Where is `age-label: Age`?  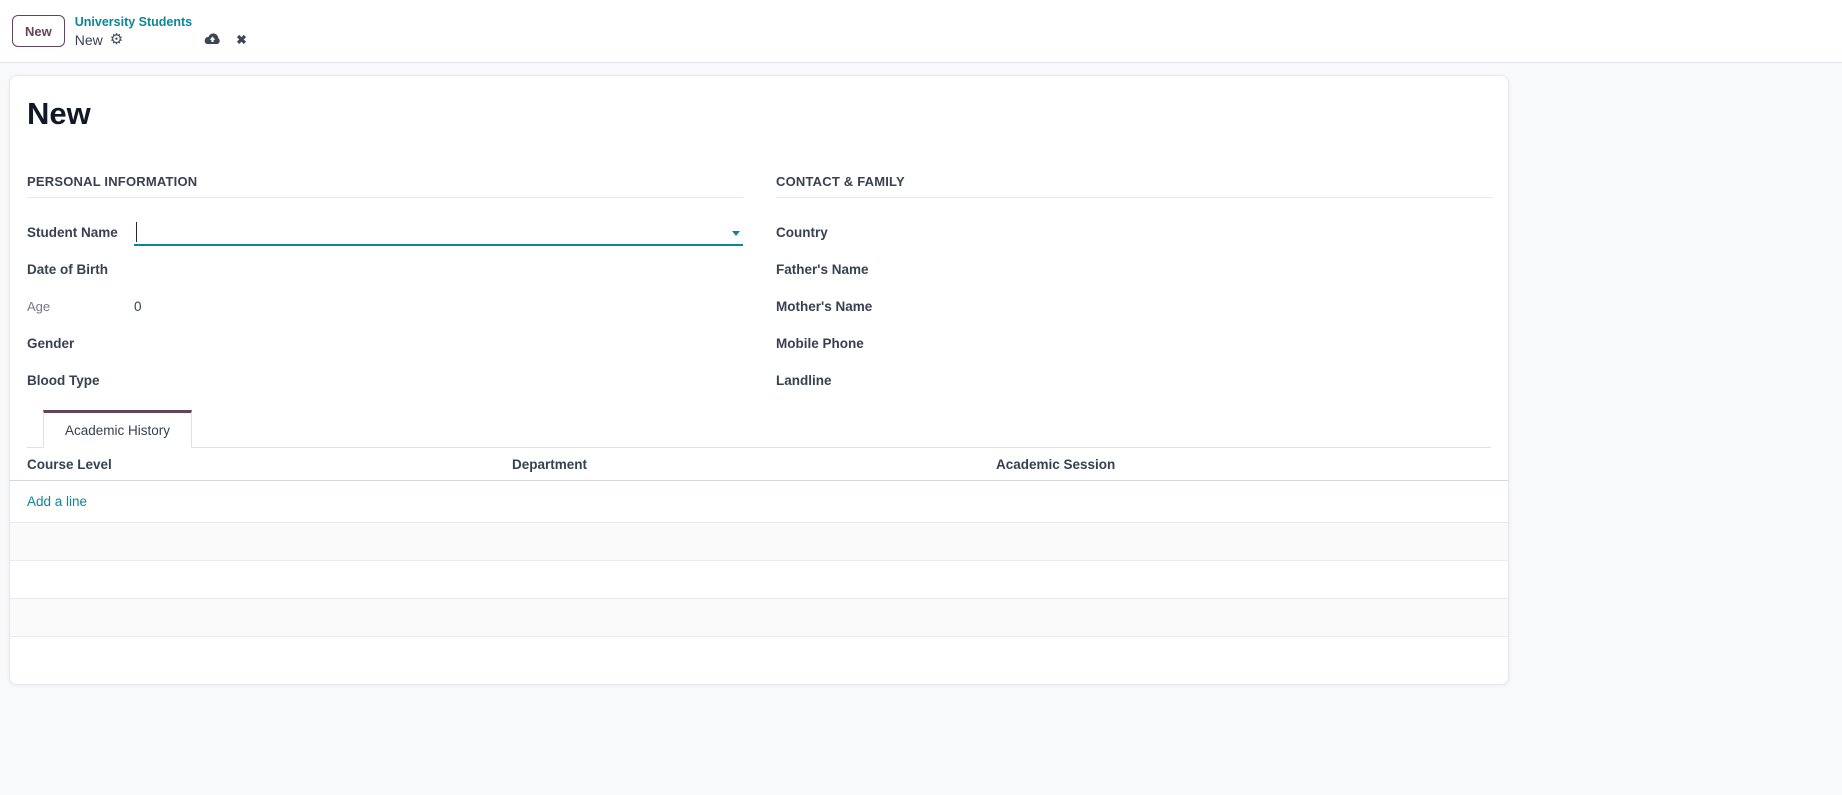
age-label: Age is located at coordinates (39, 306).